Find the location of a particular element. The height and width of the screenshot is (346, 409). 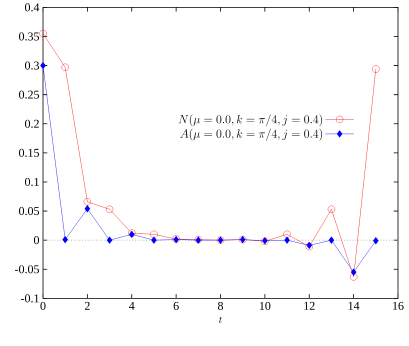

y-tick-label: -0.05 is located at coordinates (27, 269).